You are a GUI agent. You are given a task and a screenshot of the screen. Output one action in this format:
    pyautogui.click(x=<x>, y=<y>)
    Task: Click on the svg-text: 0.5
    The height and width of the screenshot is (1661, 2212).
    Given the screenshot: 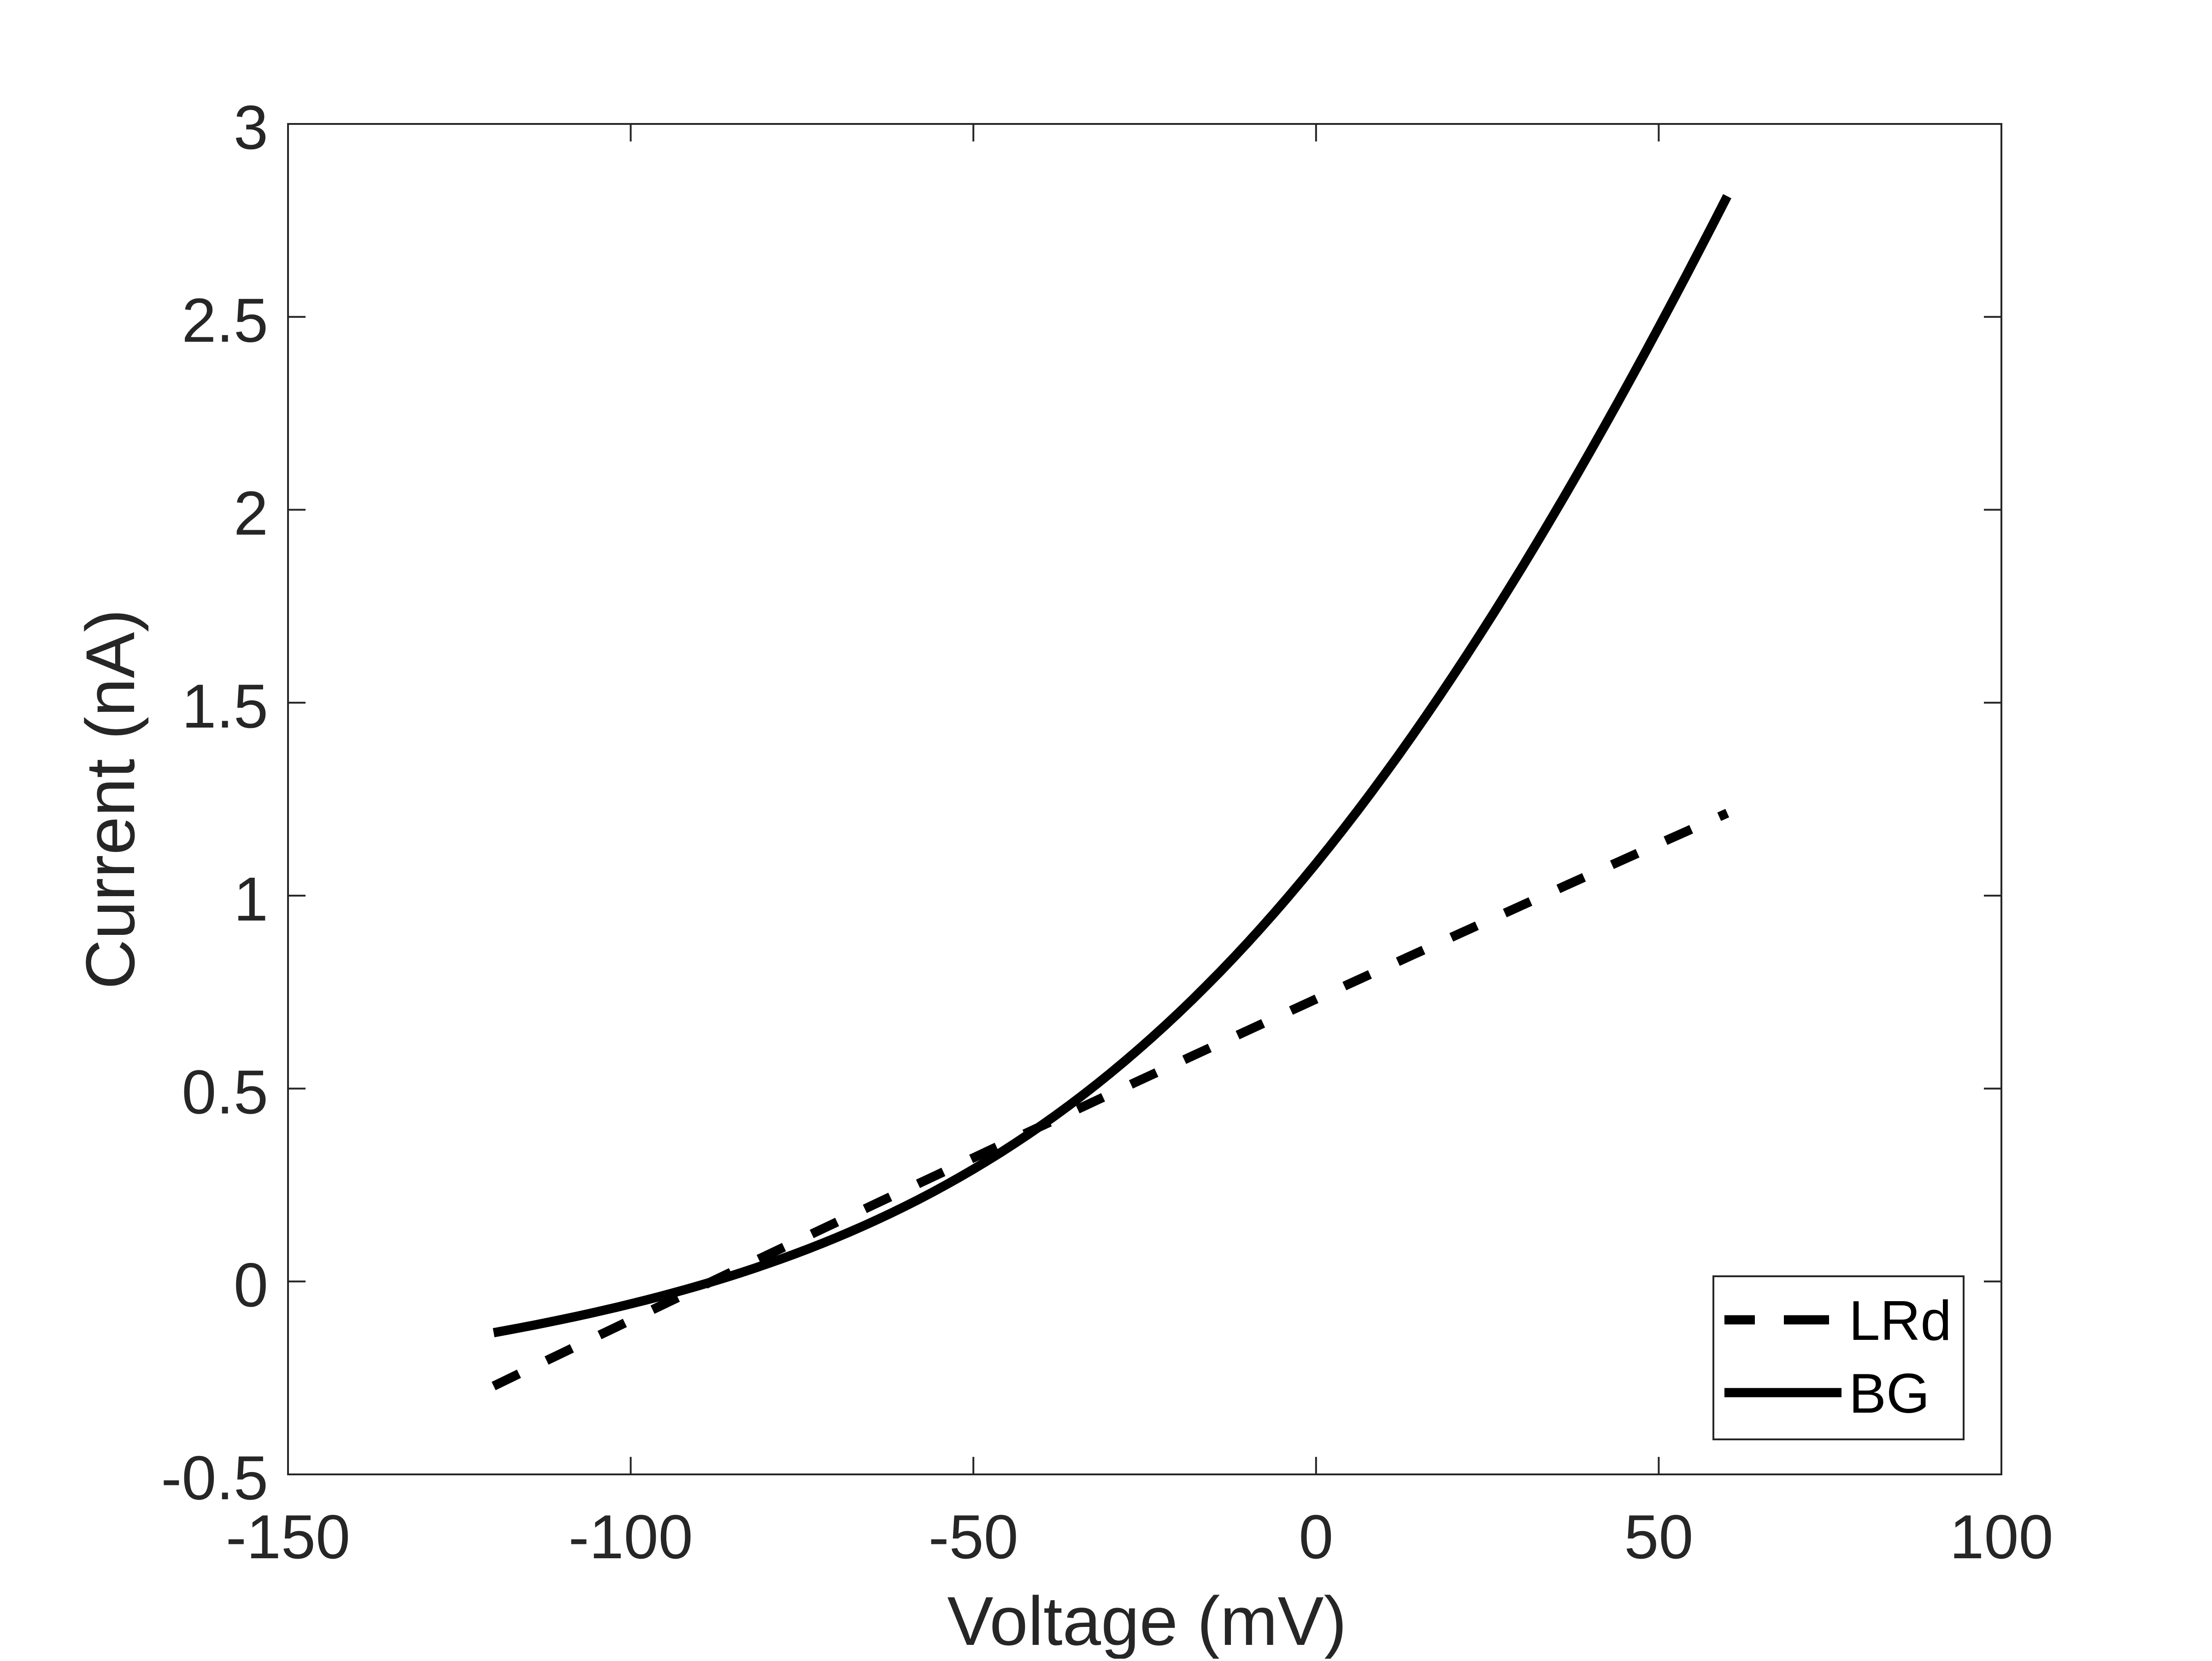 What is the action you would take?
    pyautogui.click(x=225, y=1092)
    